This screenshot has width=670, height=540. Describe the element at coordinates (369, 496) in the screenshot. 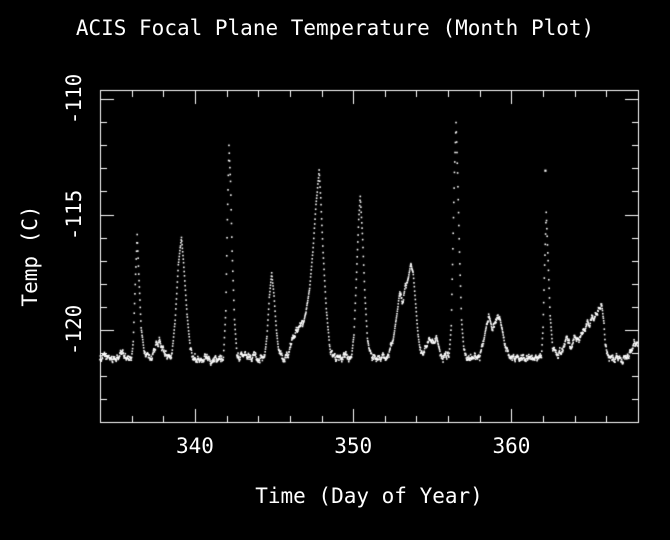

I see `x-axis-label: Time (Day of Year)` at that location.